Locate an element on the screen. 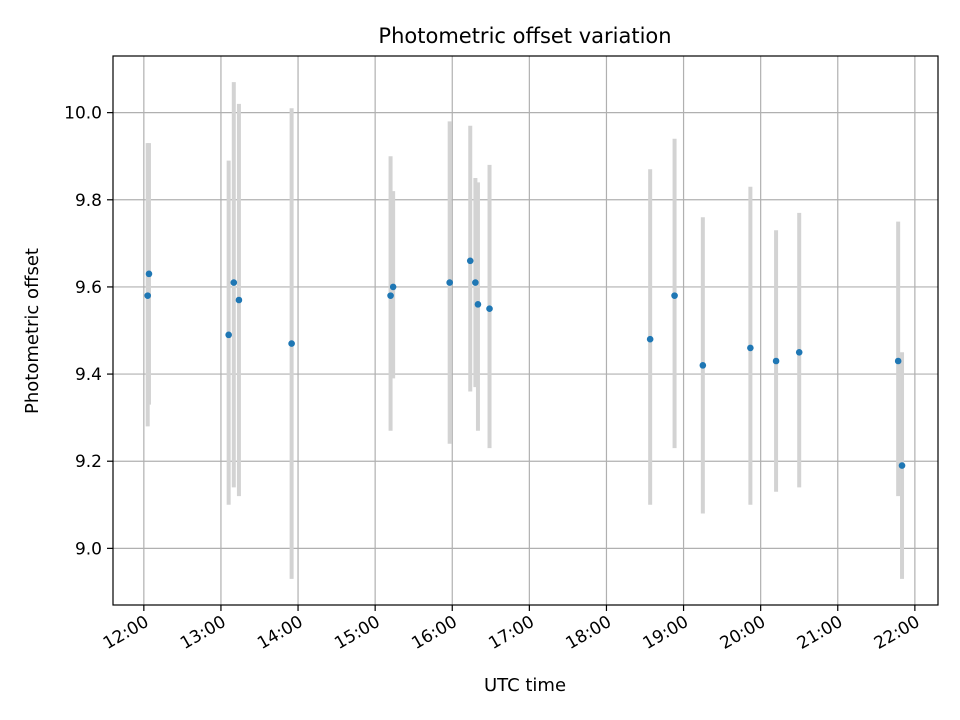  x-axis-label: UTC time is located at coordinates (525, 685).